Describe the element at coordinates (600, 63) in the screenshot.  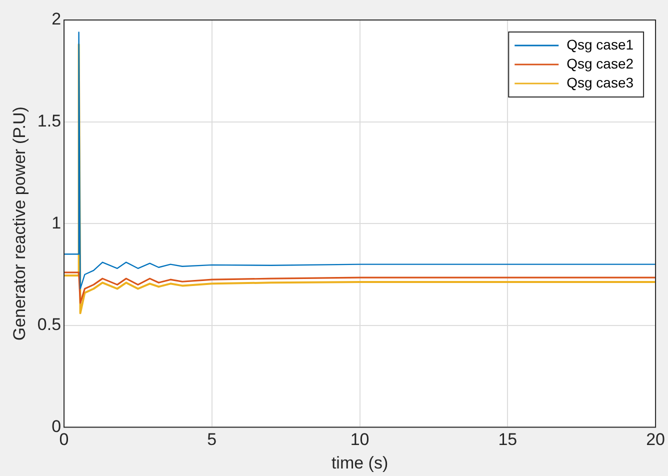
I see `legend-label: Qsg case2` at that location.